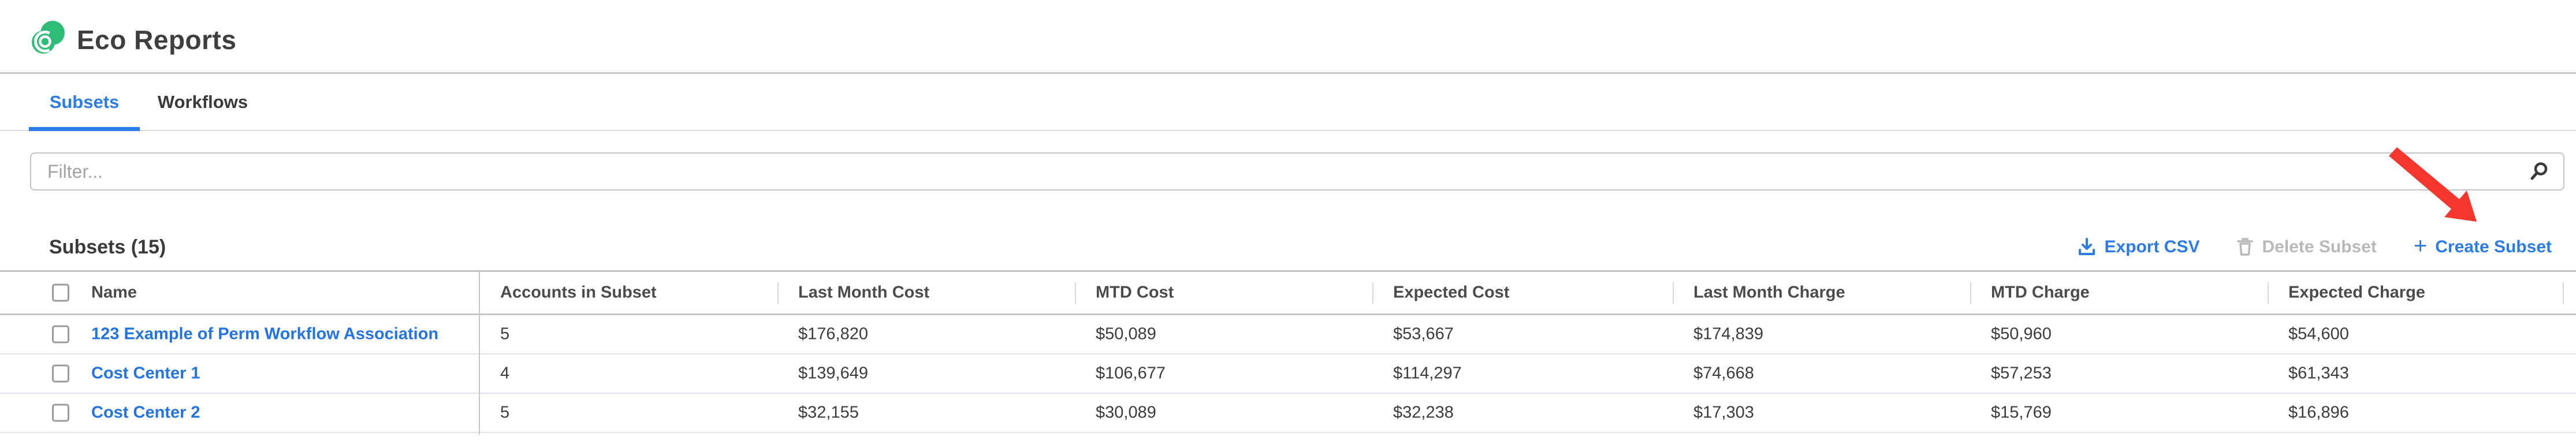 This screenshot has width=2576, height=448. I want to click on select-all-checkbox, so click(60, 292).